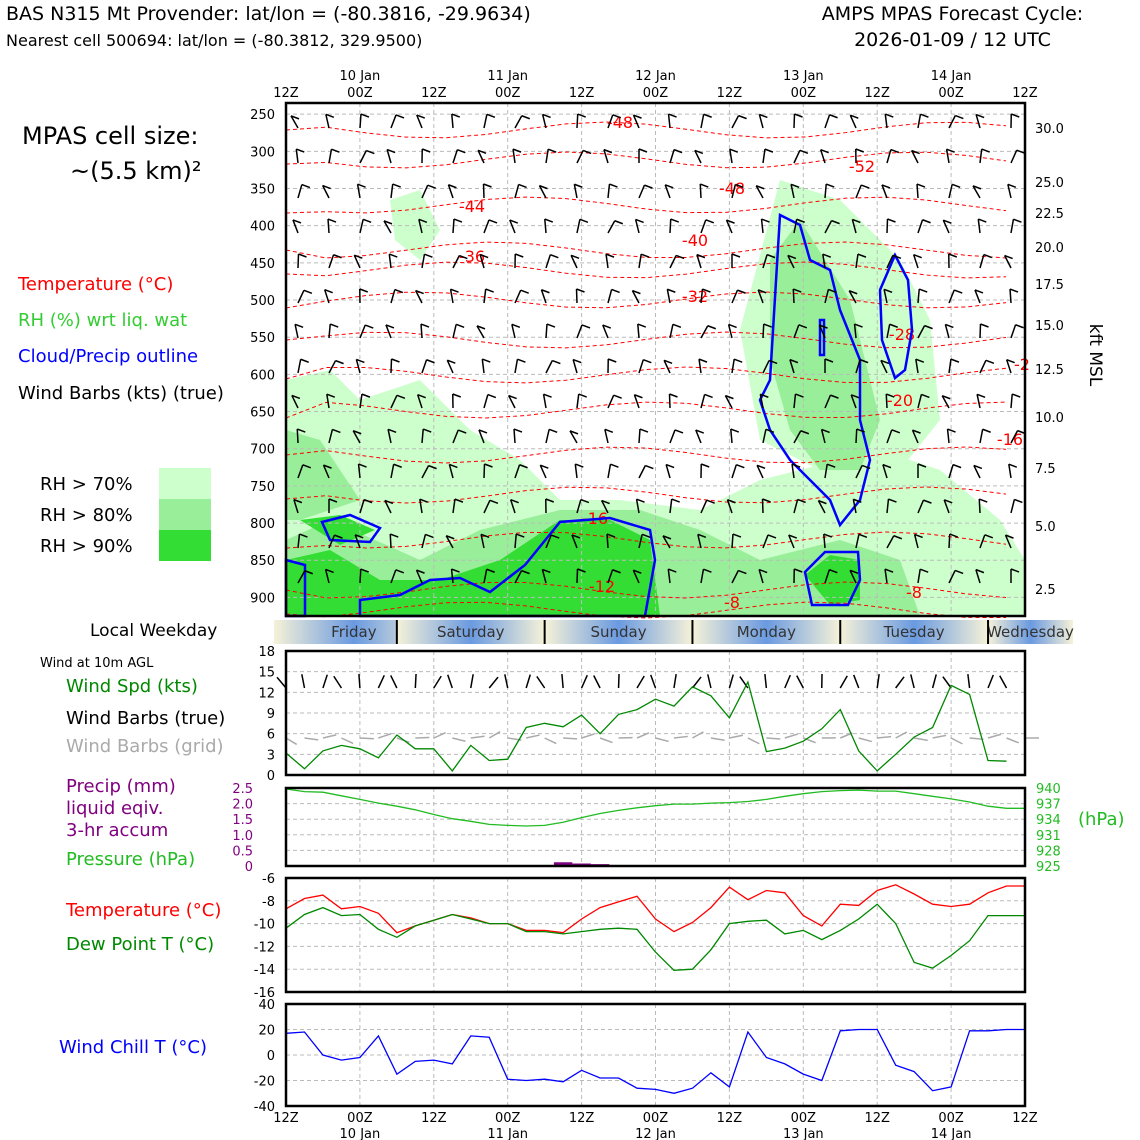 Image resolution: width=1140 pixels, height=1140 pixels. What do you see at coordinates (646, 726) in the screenshot?
I see `wind-speed-line` at bounding box center [646, 726].